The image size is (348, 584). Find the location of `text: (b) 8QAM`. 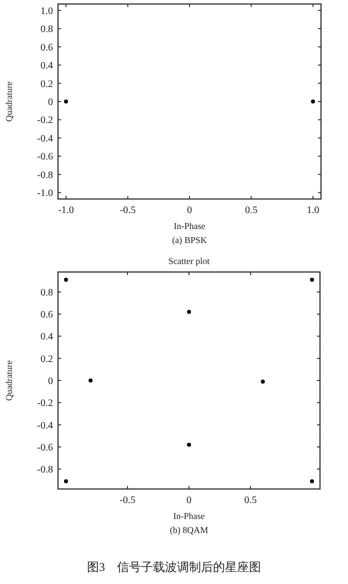

text: (b) 8QAM is located at coordinates (189, 530).